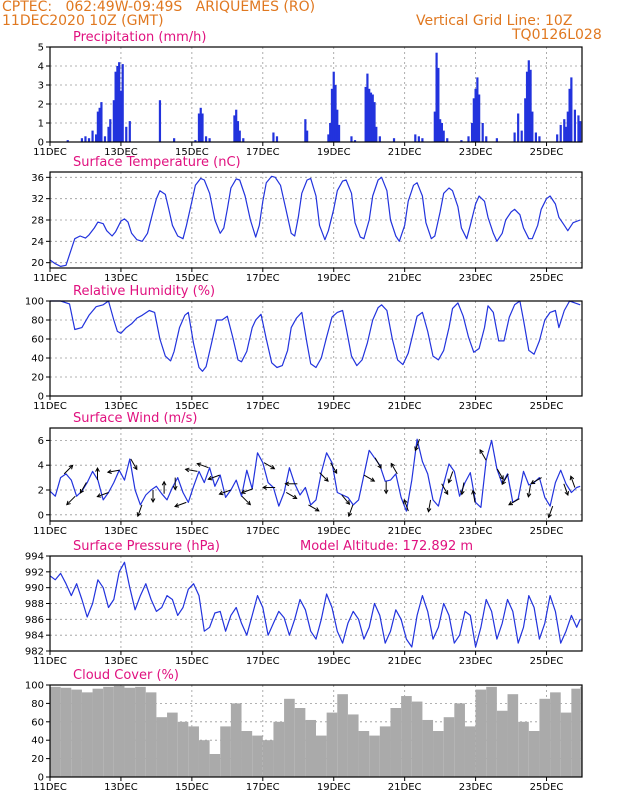  What do you see at coordinates (316, 731) in the screenshot?
I see `cloud-frame` at bounding box center [316, 731].